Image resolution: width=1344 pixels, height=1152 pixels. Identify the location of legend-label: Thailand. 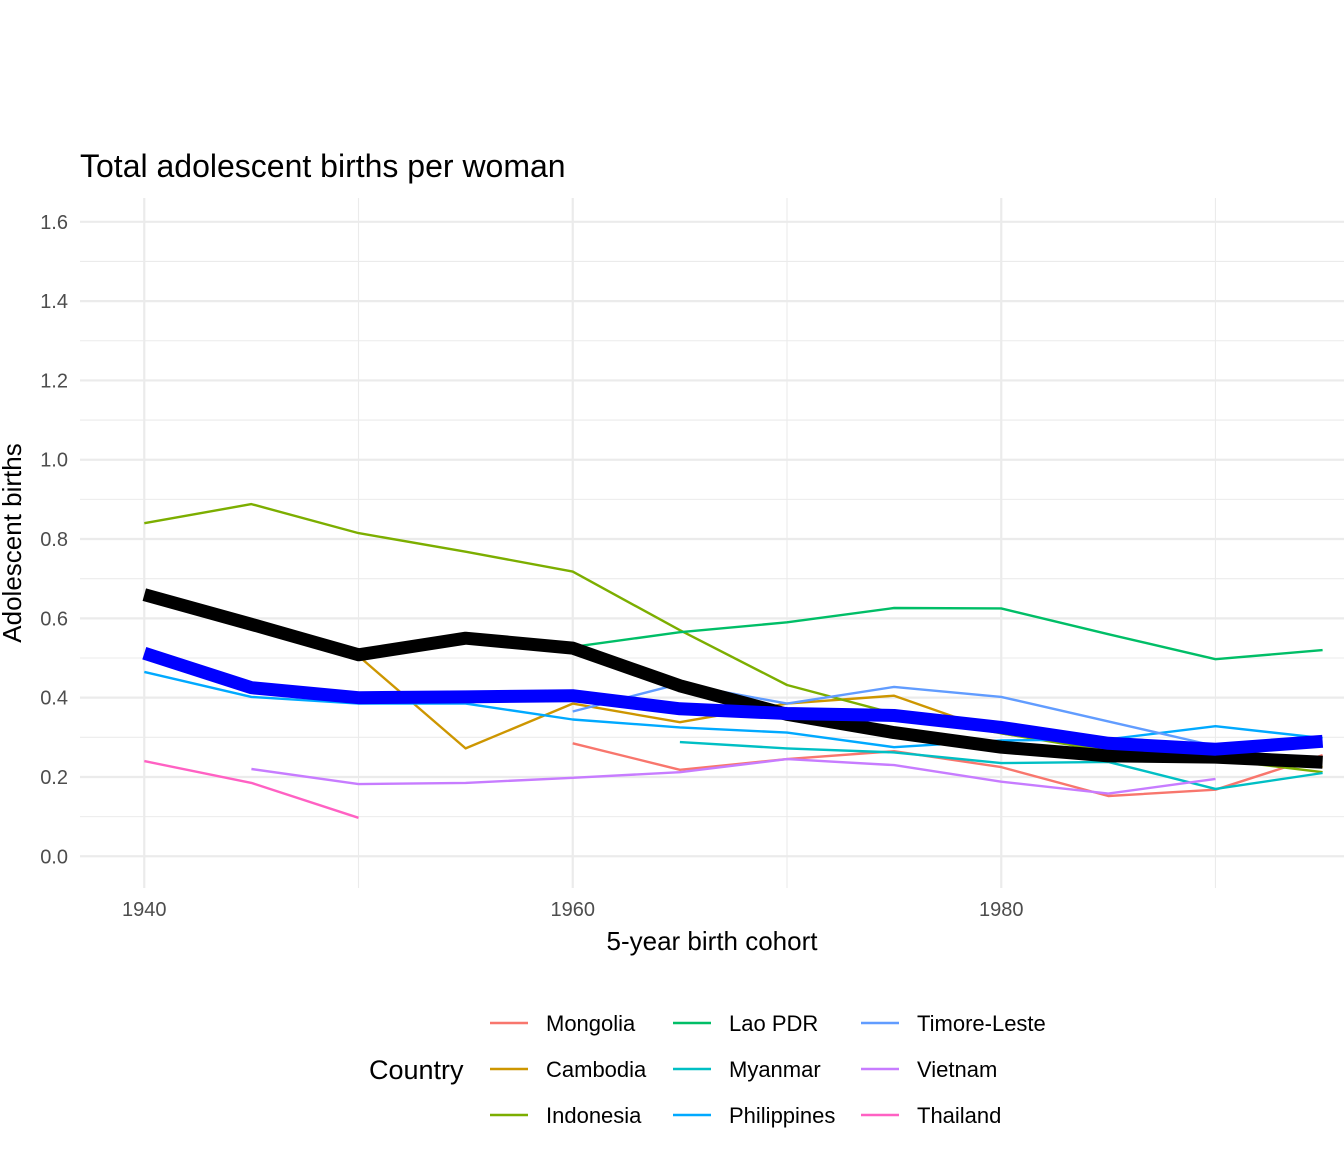
(959, 1115).